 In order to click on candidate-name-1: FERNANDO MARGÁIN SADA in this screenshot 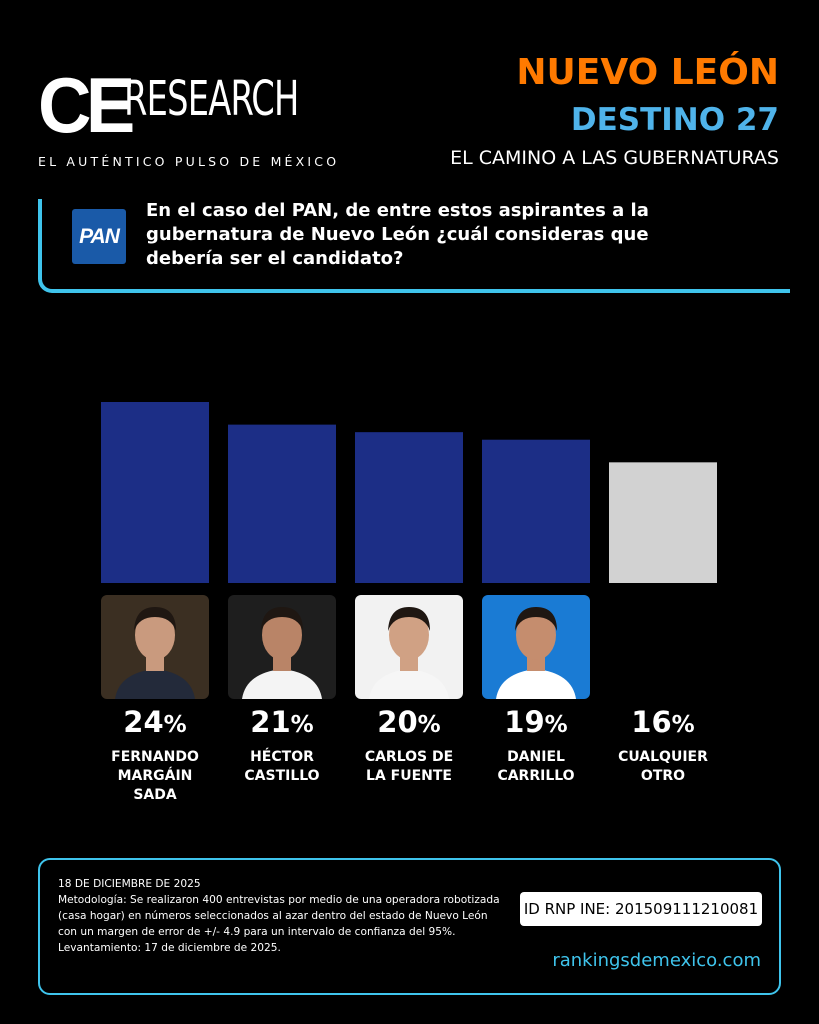, I will do `click(155, 776)`.